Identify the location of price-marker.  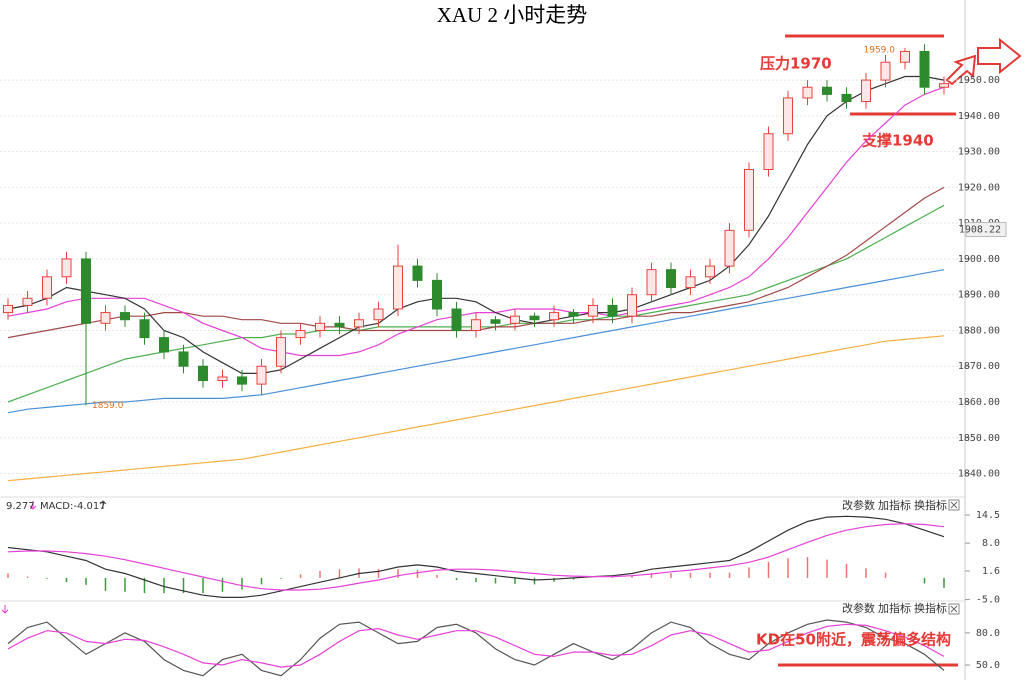
(986, 230).